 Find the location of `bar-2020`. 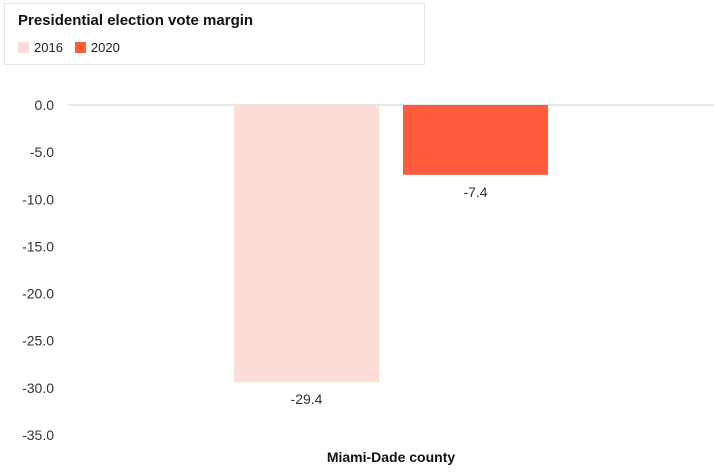

bar-2020 is located at coordinates (475, 140).